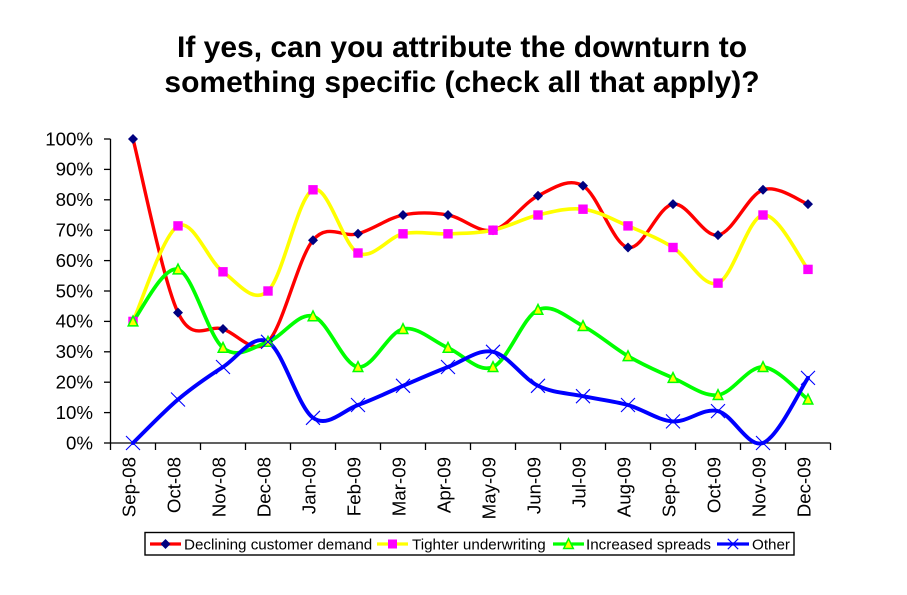 Image resolution: width=907 pixels, height=595 pixels. What do you see at coordinates (74, 169) in the screenshot?
I see `svg-text: 90%` at bounding box center [74, 169].